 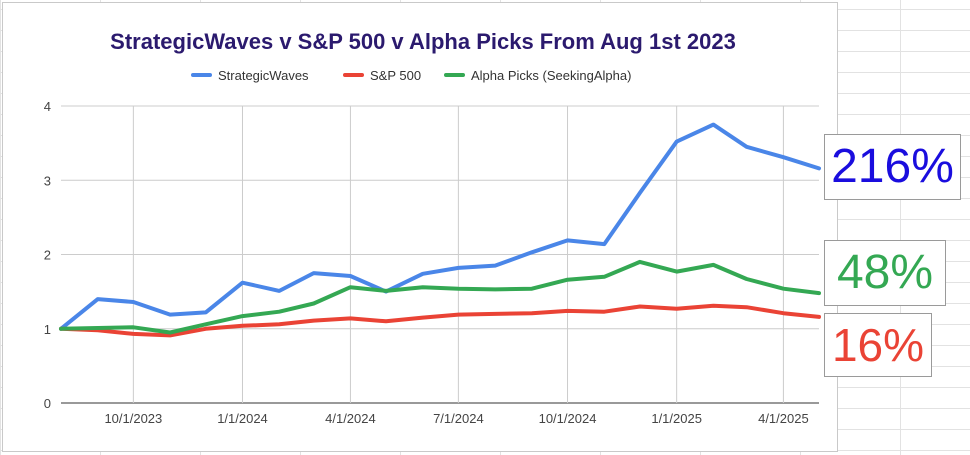 What do you see at coordinates (242, 418) in the screenshot?
I see `x-tick-label: 1/1/2024` at bounding box center [242, 418].